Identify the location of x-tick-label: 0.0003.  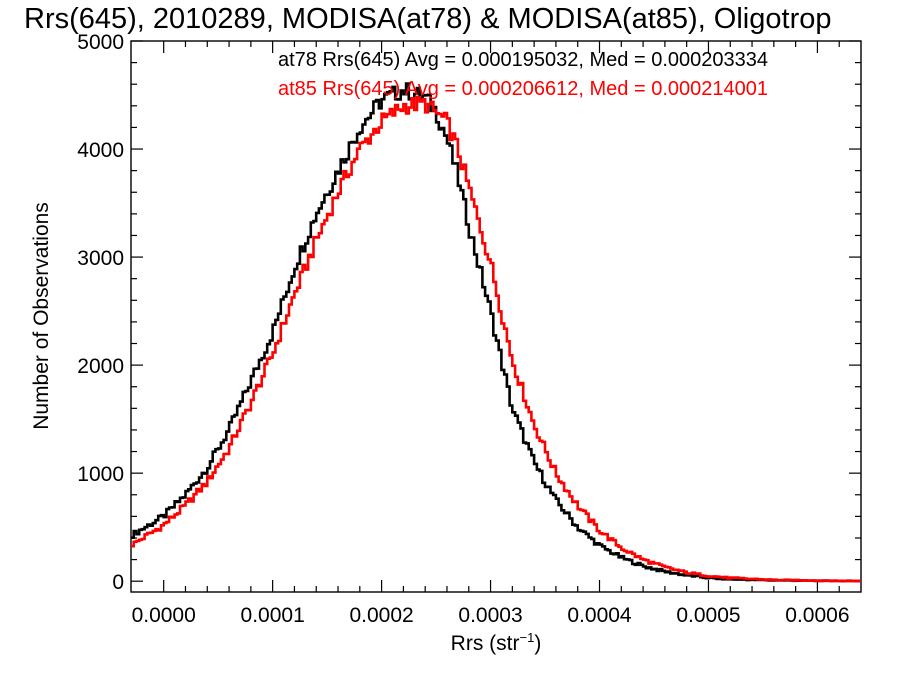
(490, 615).